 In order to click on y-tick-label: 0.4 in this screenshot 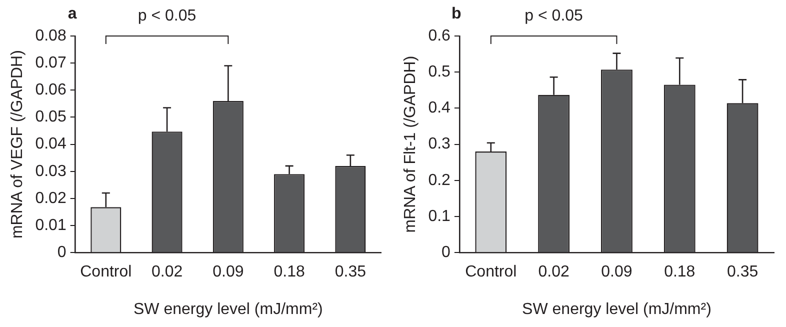, I will do `click(439, 108)`.